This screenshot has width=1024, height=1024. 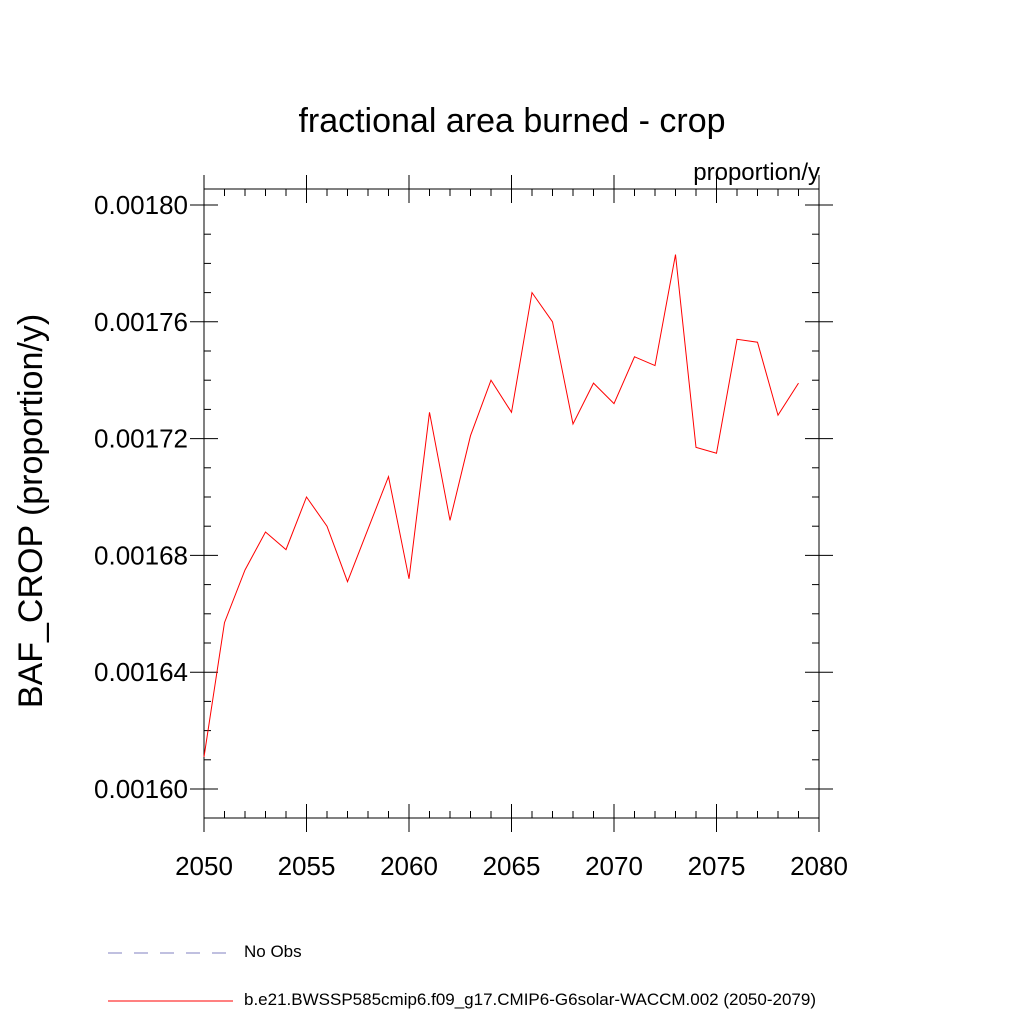 I want to click on x-tick-label: 2050, so click(x=204, y=866).